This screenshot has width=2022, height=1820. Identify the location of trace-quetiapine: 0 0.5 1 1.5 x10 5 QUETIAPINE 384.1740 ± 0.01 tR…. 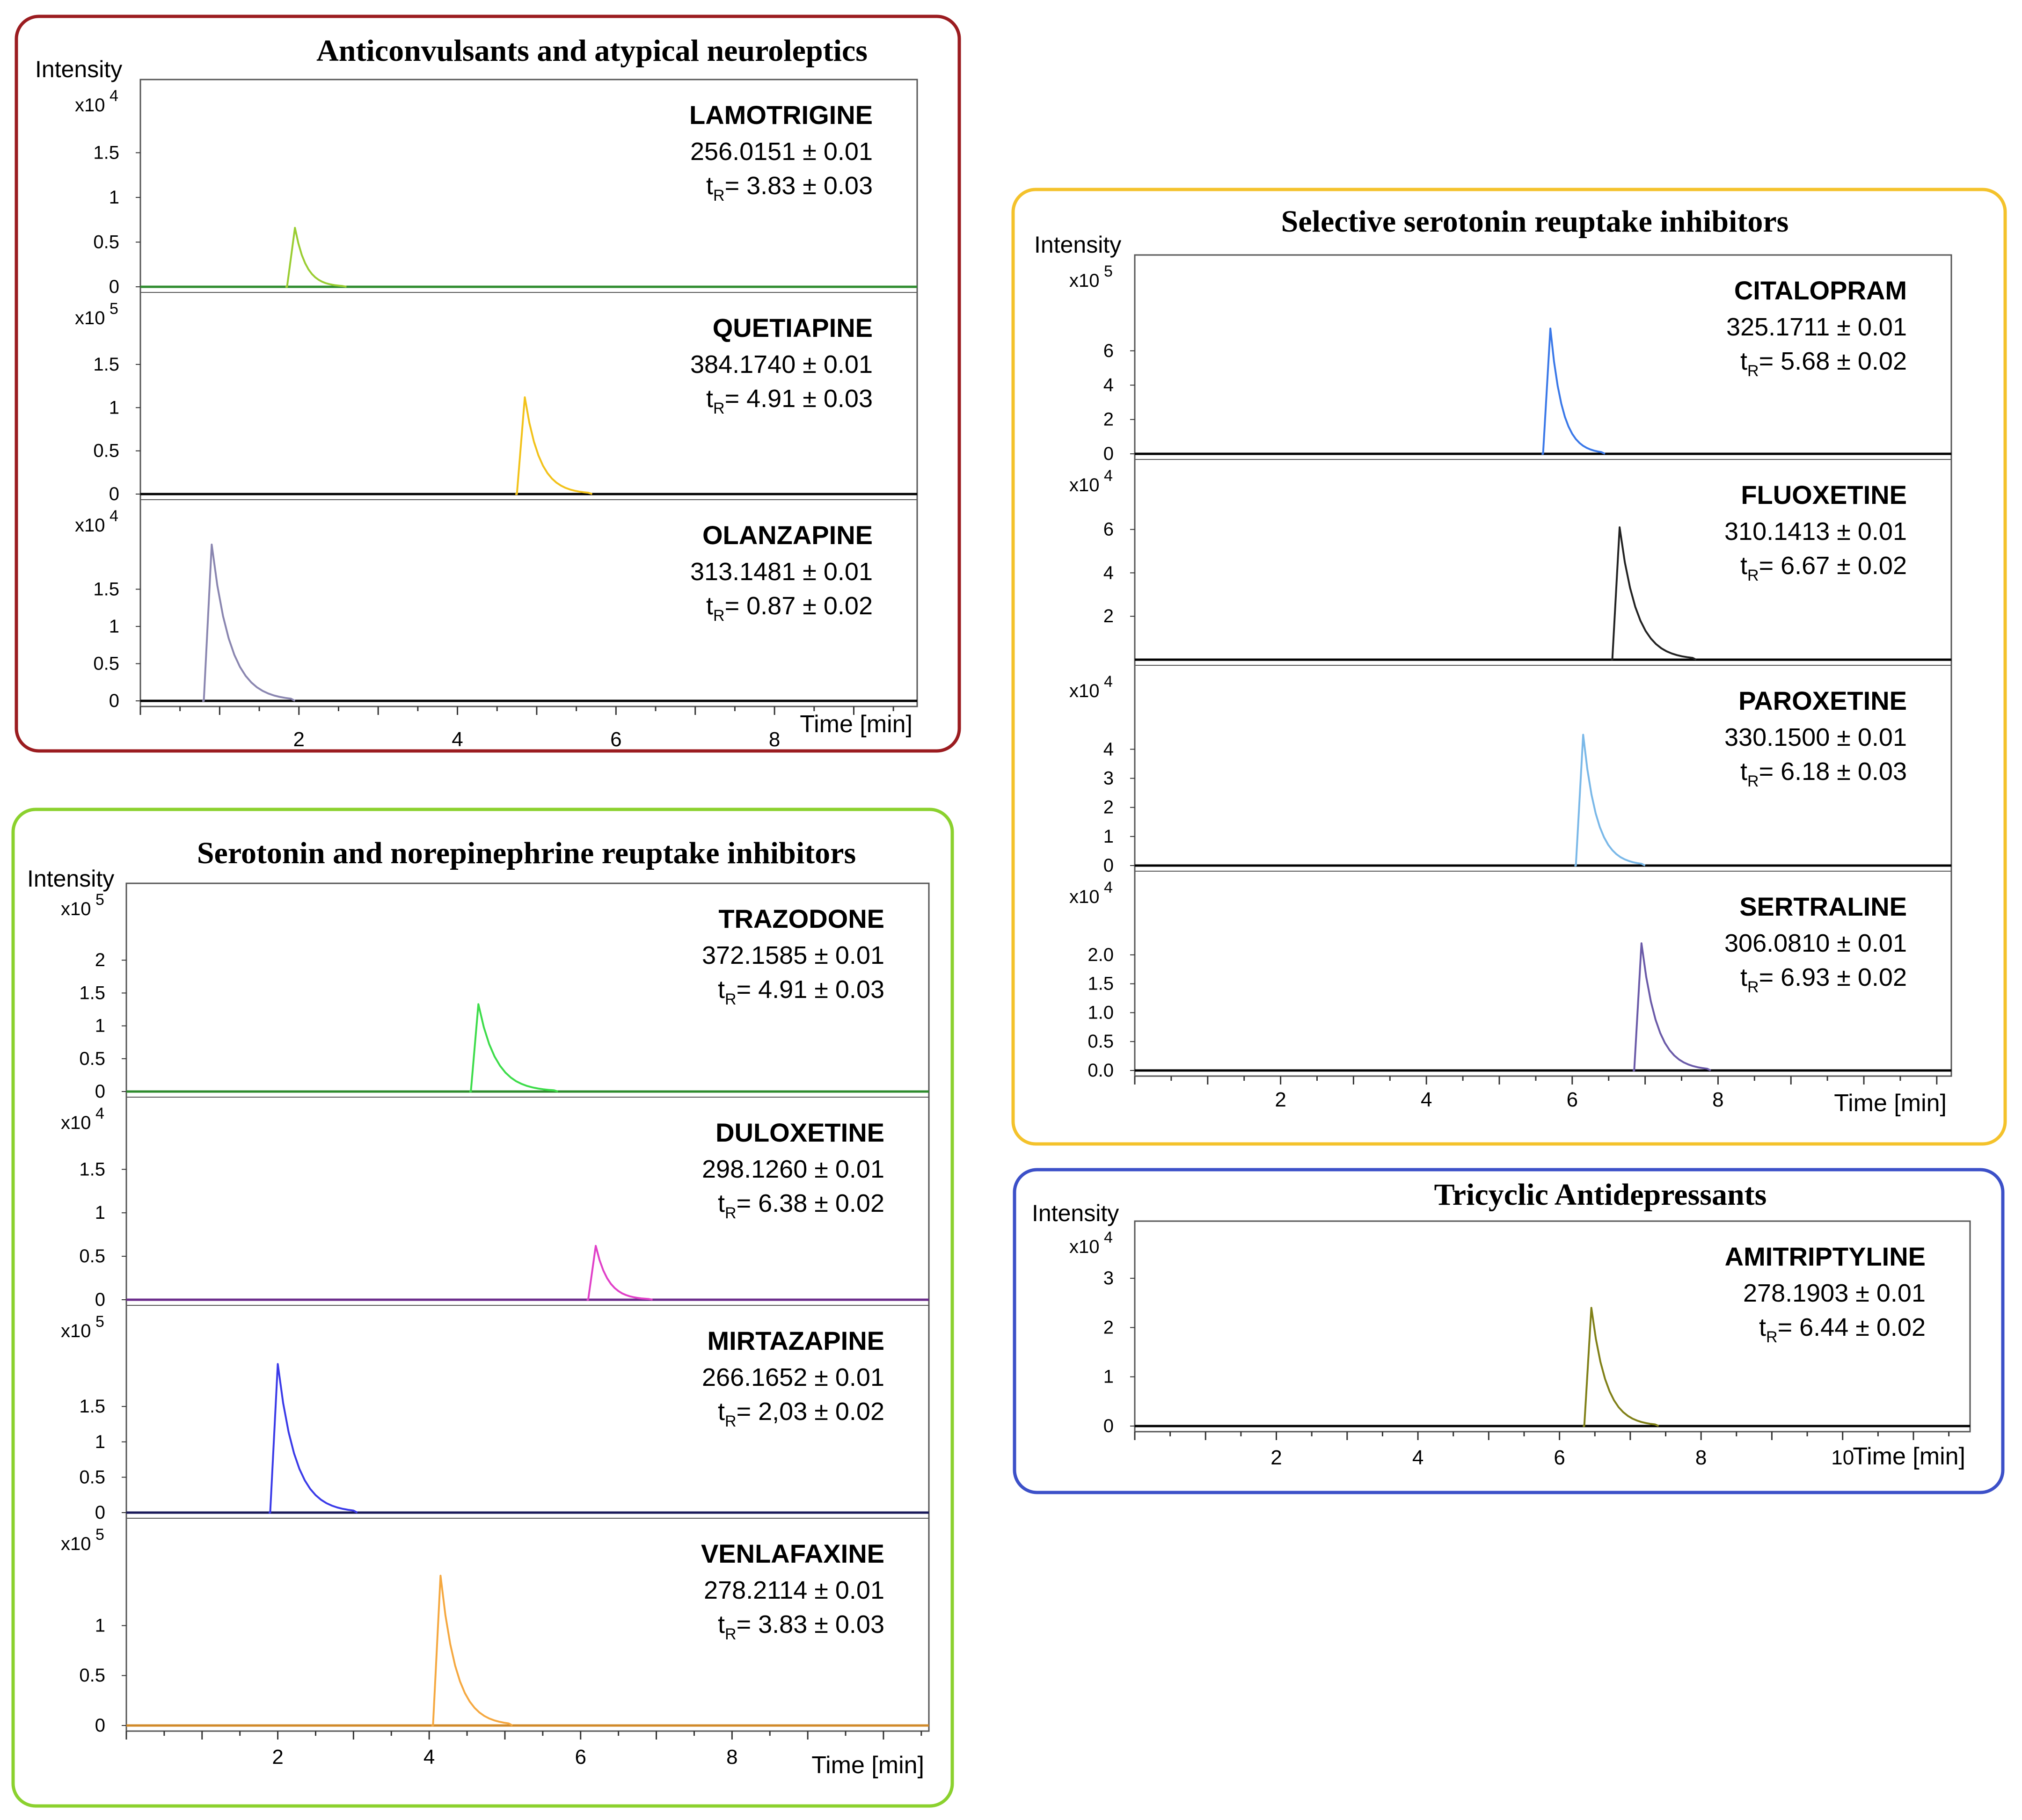
(496, 398).